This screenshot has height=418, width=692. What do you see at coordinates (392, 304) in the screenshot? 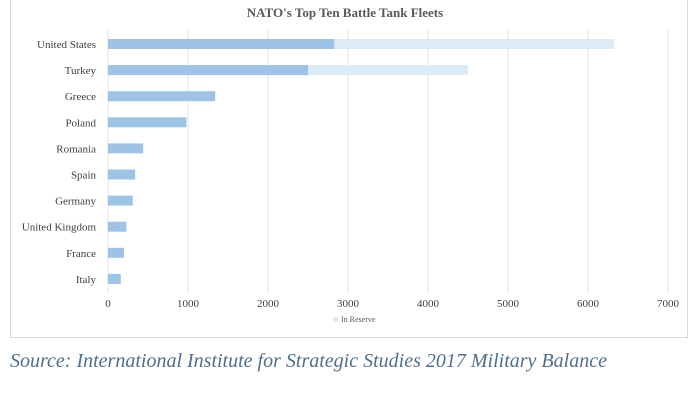
I see `tick-layer: 0 1000 2000 3000 4000 5000 6000 7000` at bounding box center [392, 304].